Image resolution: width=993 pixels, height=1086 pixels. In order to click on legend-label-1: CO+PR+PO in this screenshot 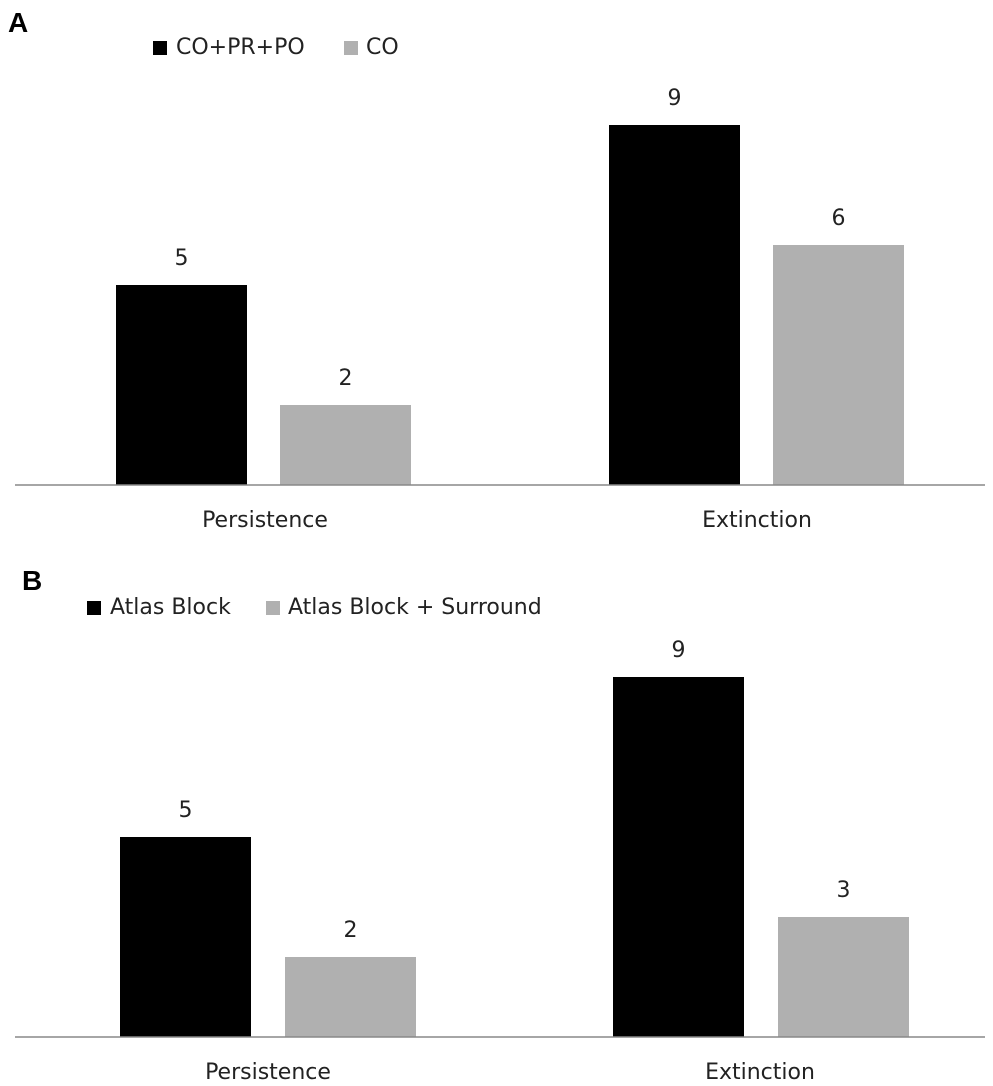, I will do `click(240, 47)`.